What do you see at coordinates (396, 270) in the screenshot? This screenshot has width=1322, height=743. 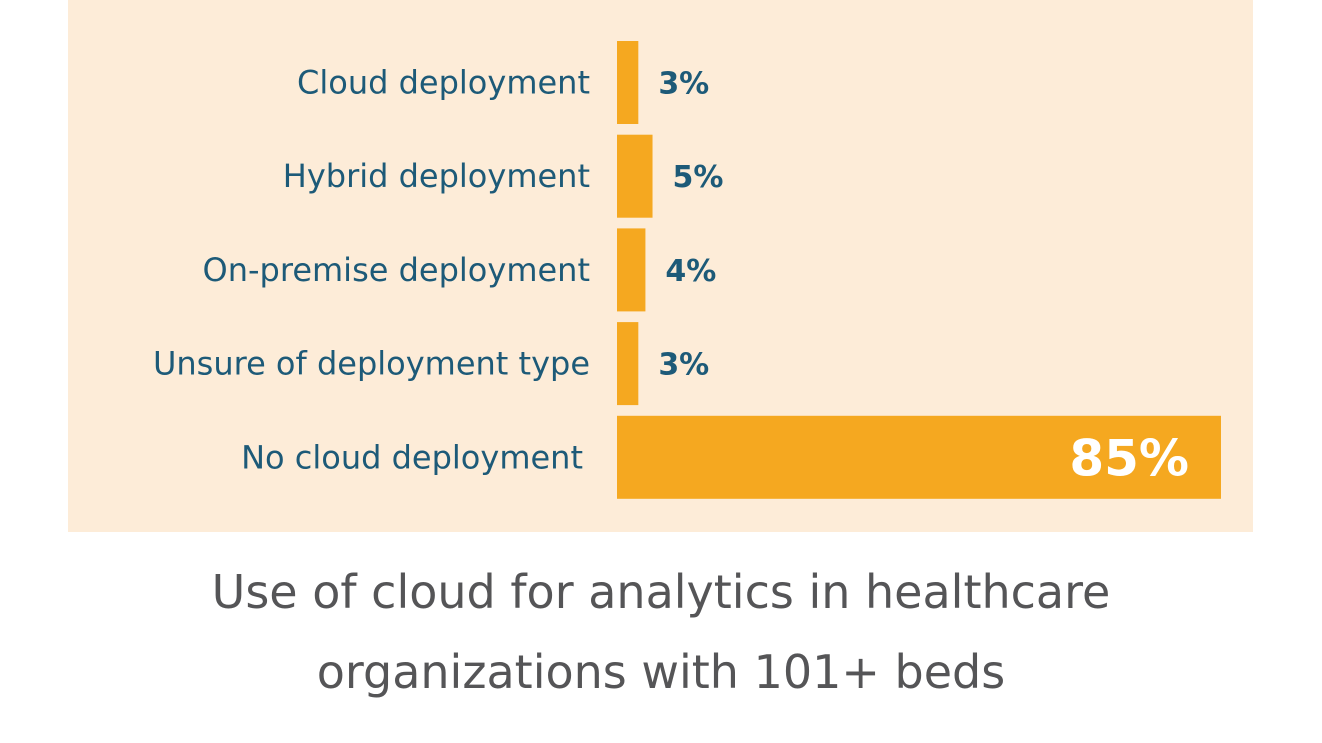 I see `category-label-2: On-premise deployment` at bounding box center [396, 270].